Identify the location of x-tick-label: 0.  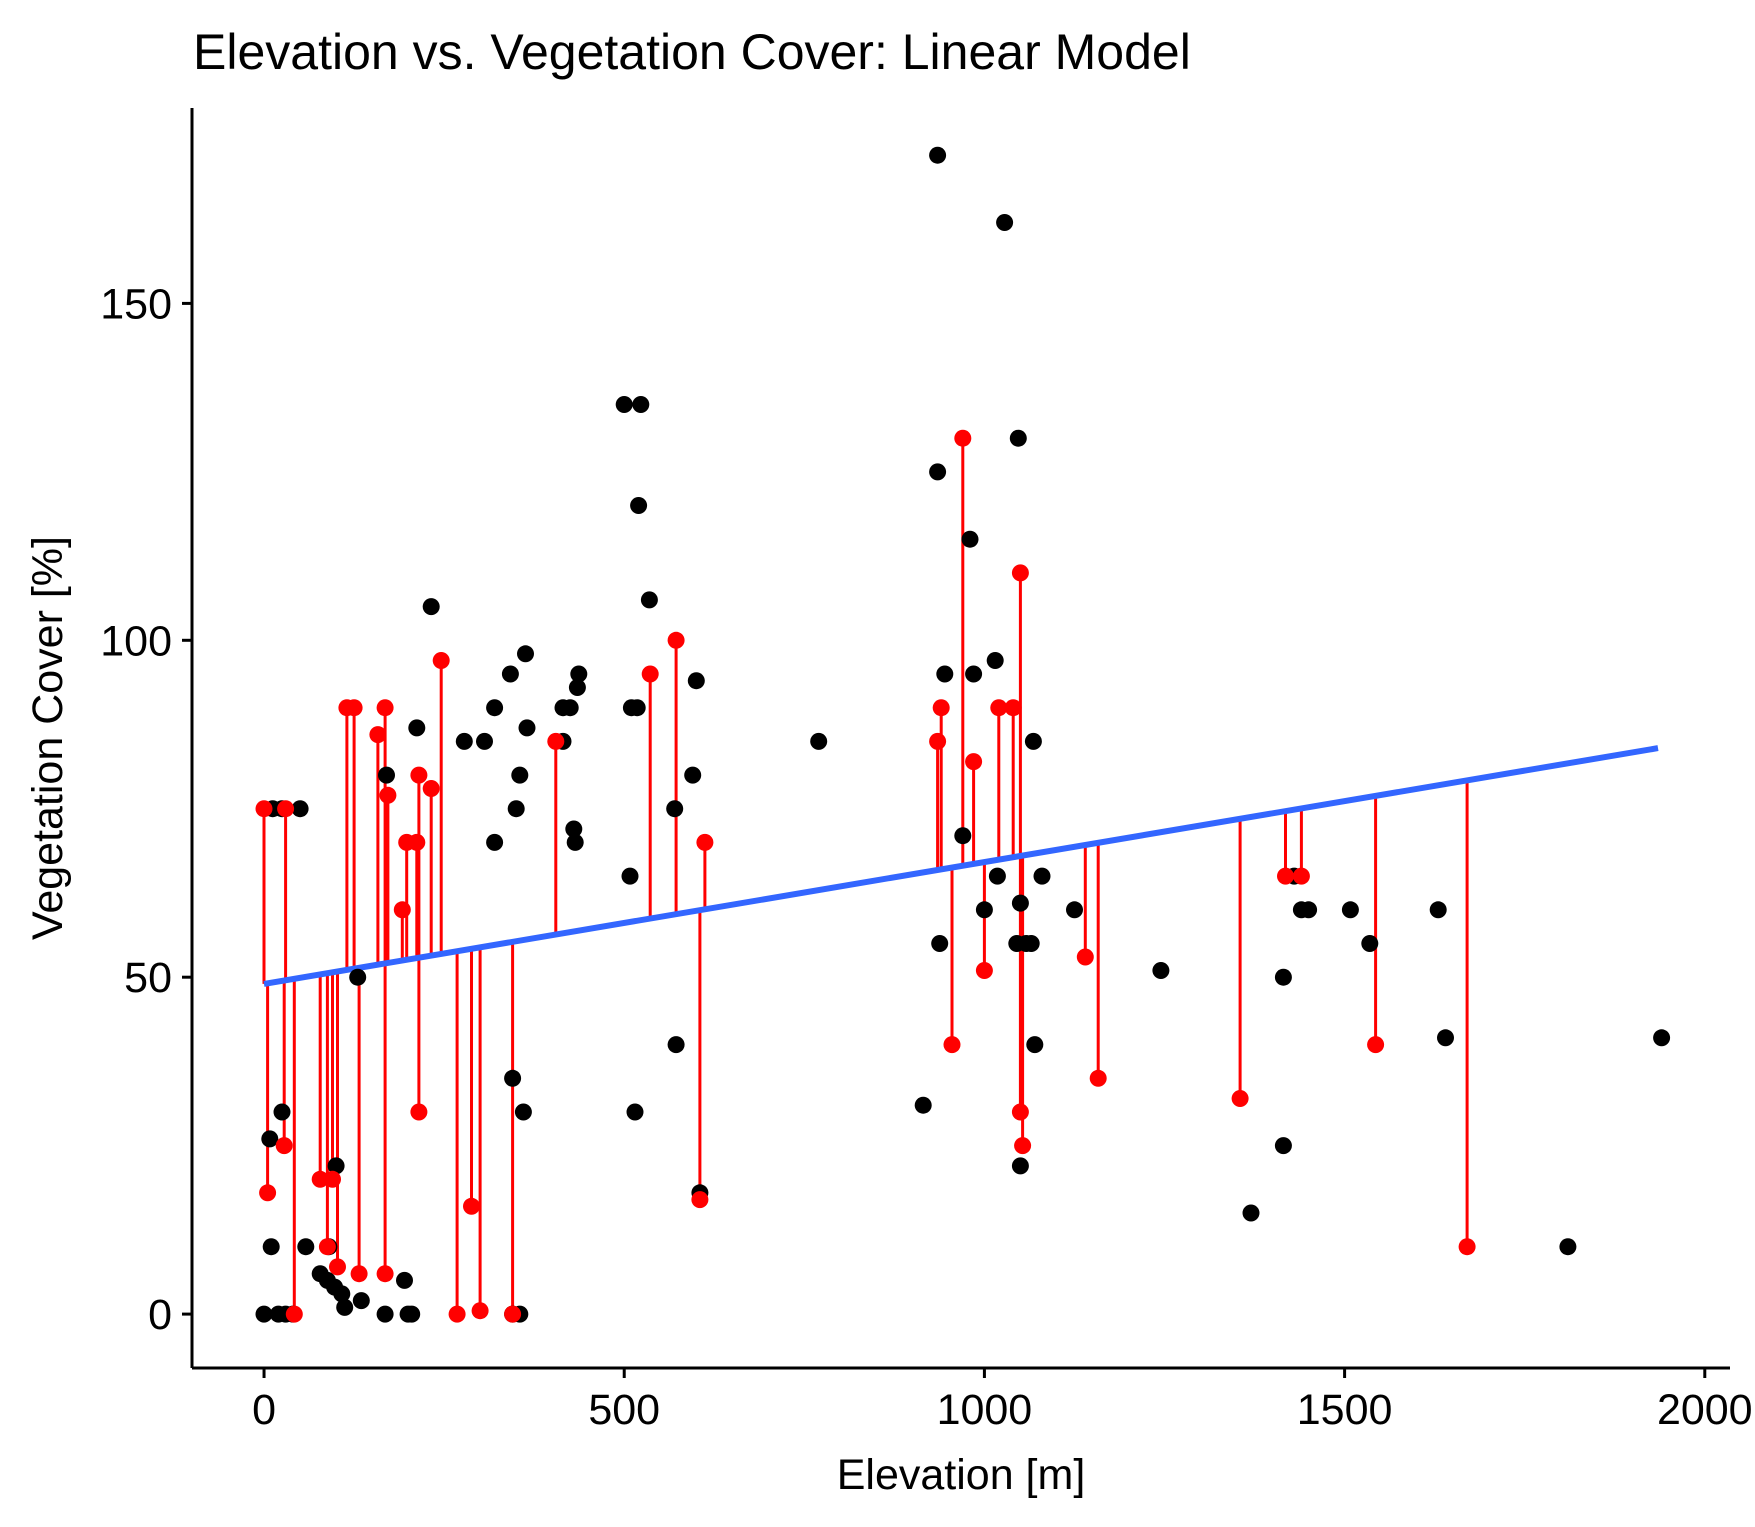
(264, 1410).